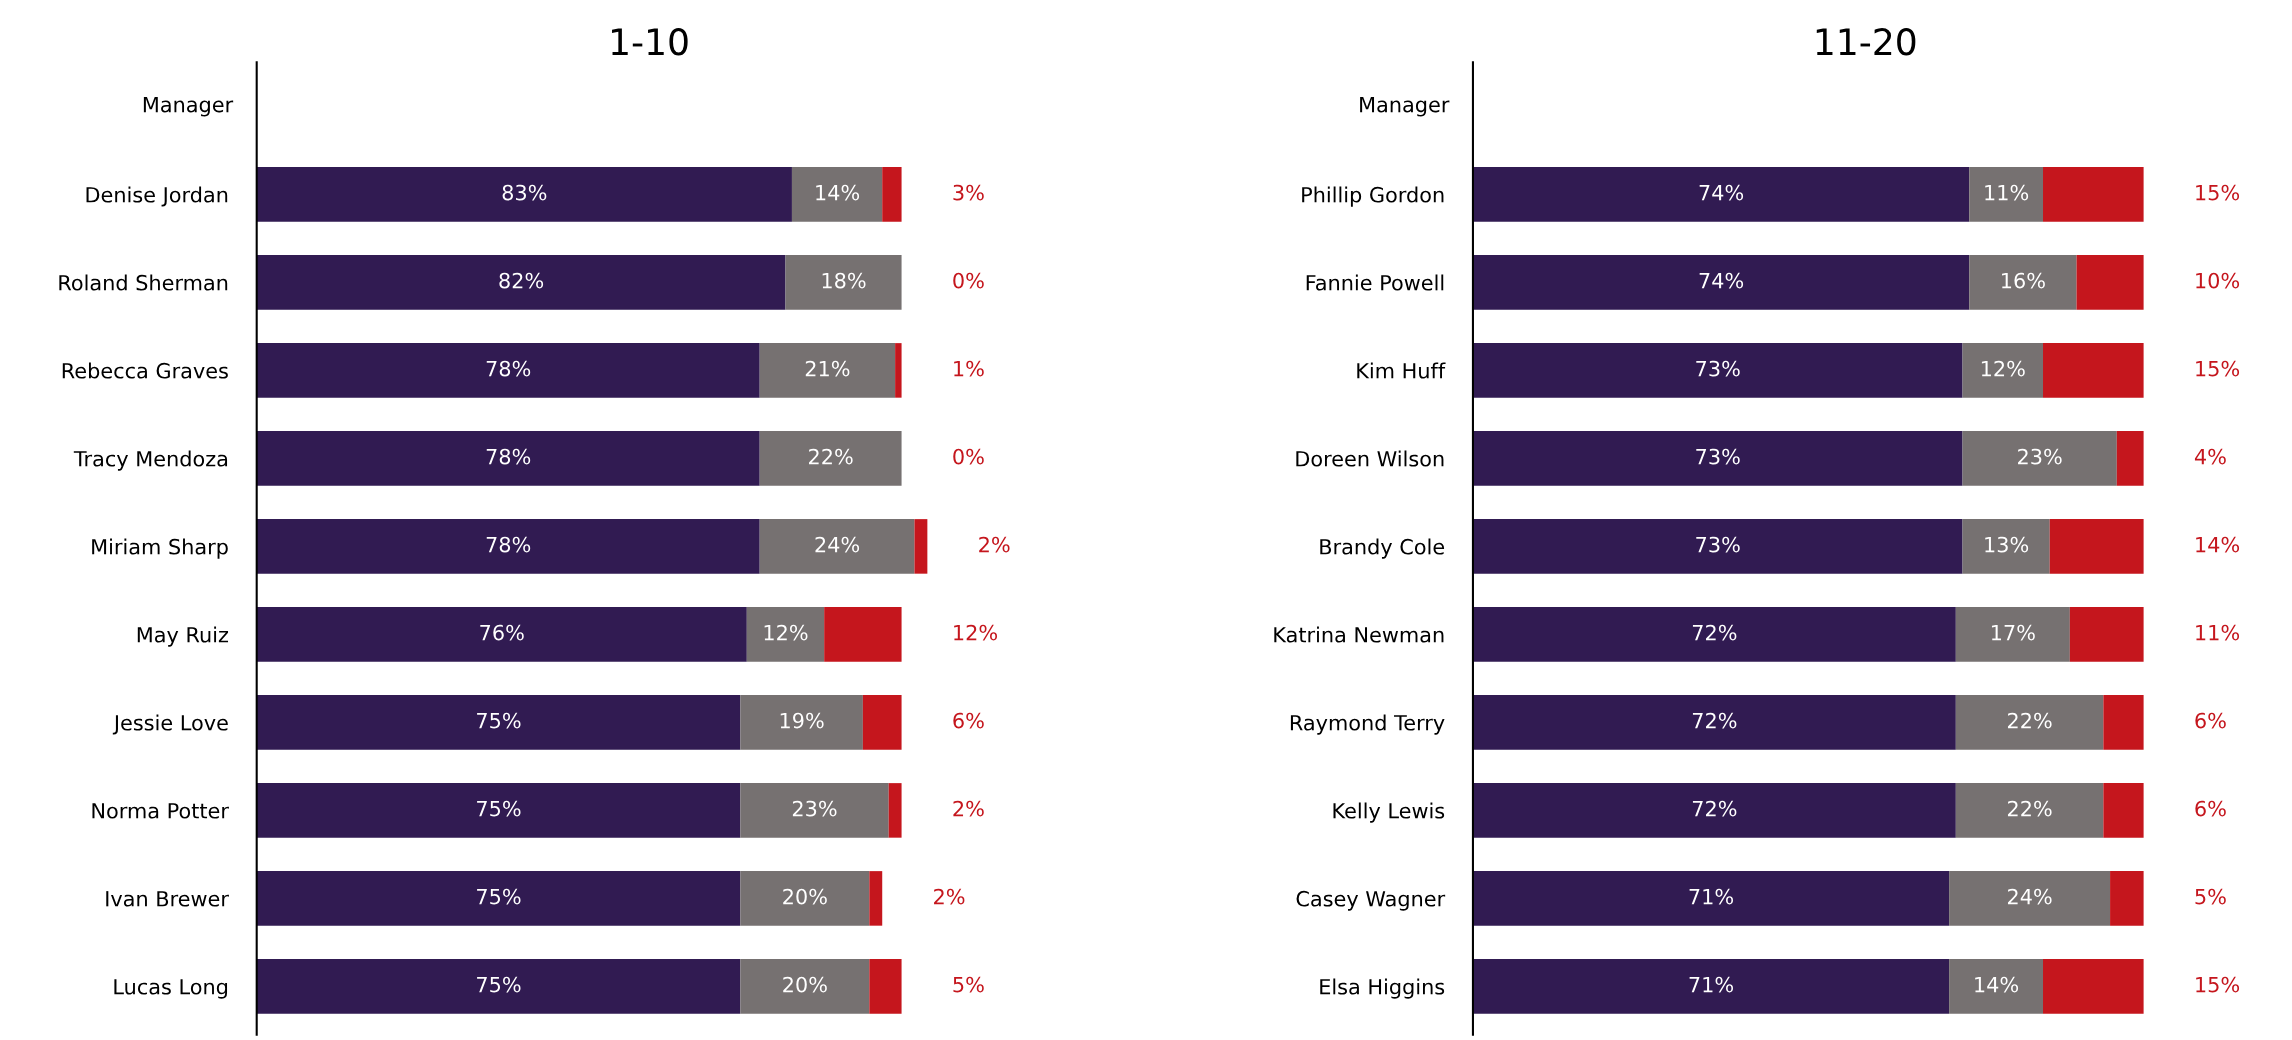 This screenshot has width=2292, height=1040. I want to click on data-label: 83%, so click(524, 192).